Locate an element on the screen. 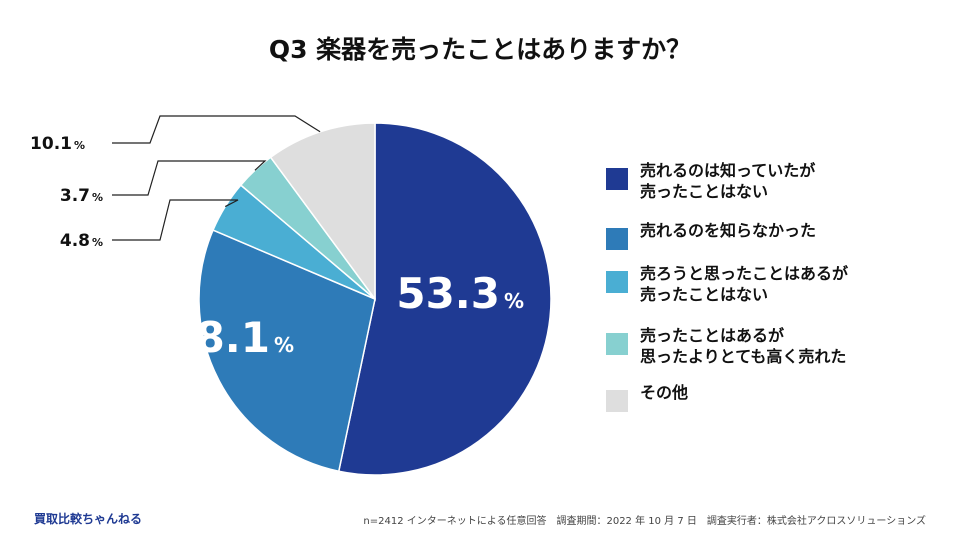 This screenshot has width=960, height=540. brand-name: 買取比較ちゃんねる is located at coordinates (88, 519).